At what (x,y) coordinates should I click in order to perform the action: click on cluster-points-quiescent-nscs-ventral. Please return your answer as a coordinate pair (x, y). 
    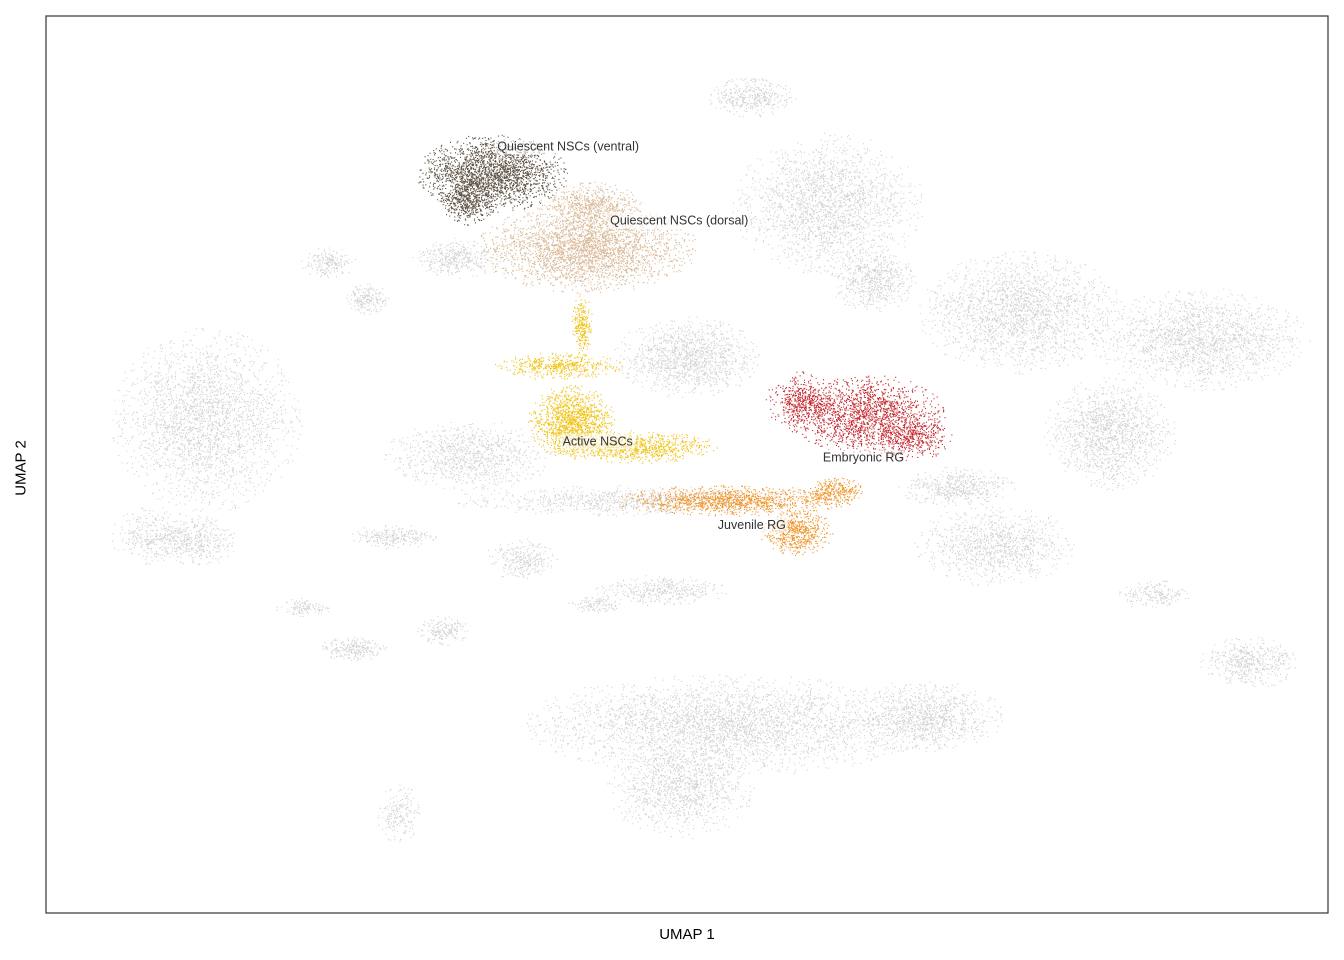
    Looking at the image, I should click on (493, 180).